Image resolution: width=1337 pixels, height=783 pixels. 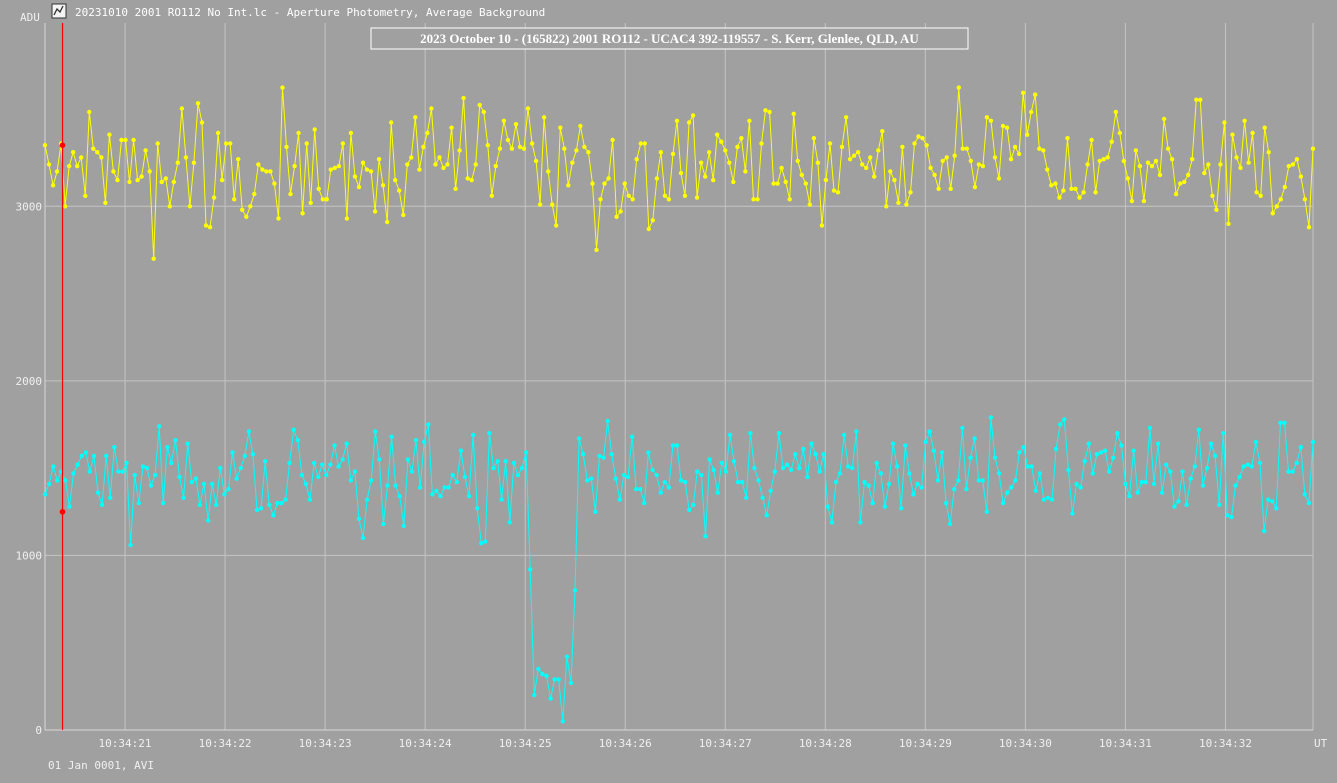 I want to click on time-cursor, so click(x=62, y=376).